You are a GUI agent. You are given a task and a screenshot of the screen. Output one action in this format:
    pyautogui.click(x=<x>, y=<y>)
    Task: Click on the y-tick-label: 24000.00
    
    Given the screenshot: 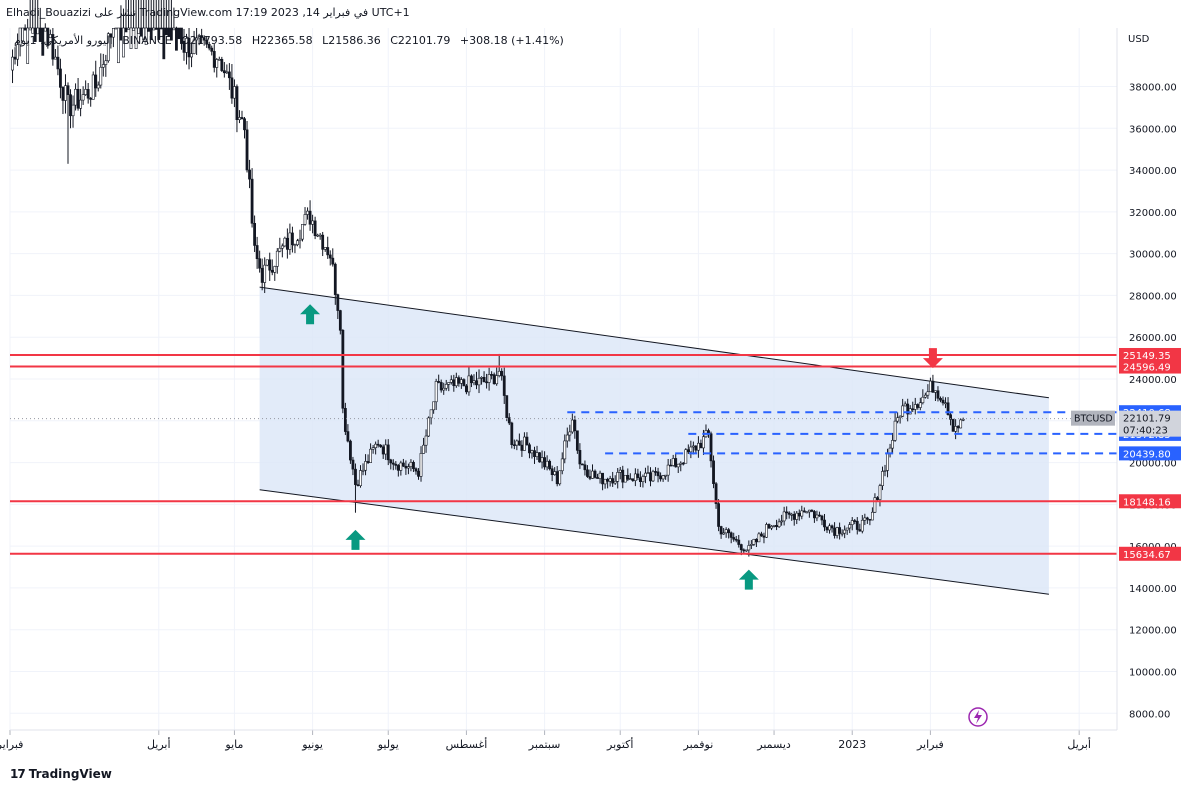 What is the action you would take?
    pyautogui.click(x=1153, y=380)
    